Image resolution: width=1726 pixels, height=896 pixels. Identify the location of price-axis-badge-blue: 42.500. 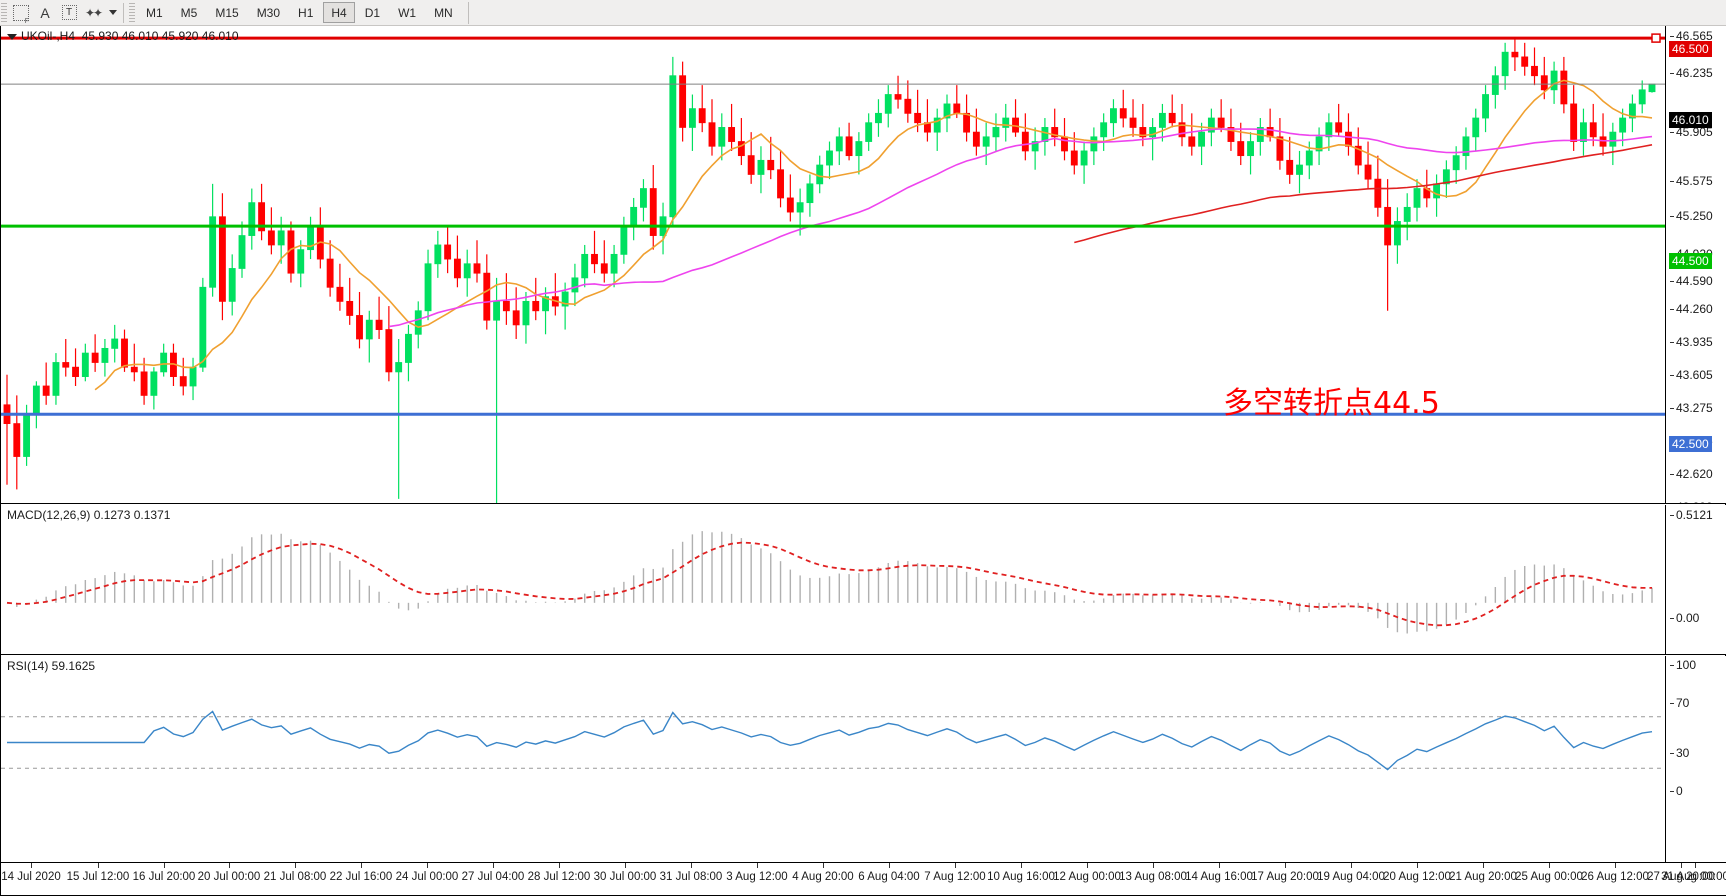
(1690, 444).